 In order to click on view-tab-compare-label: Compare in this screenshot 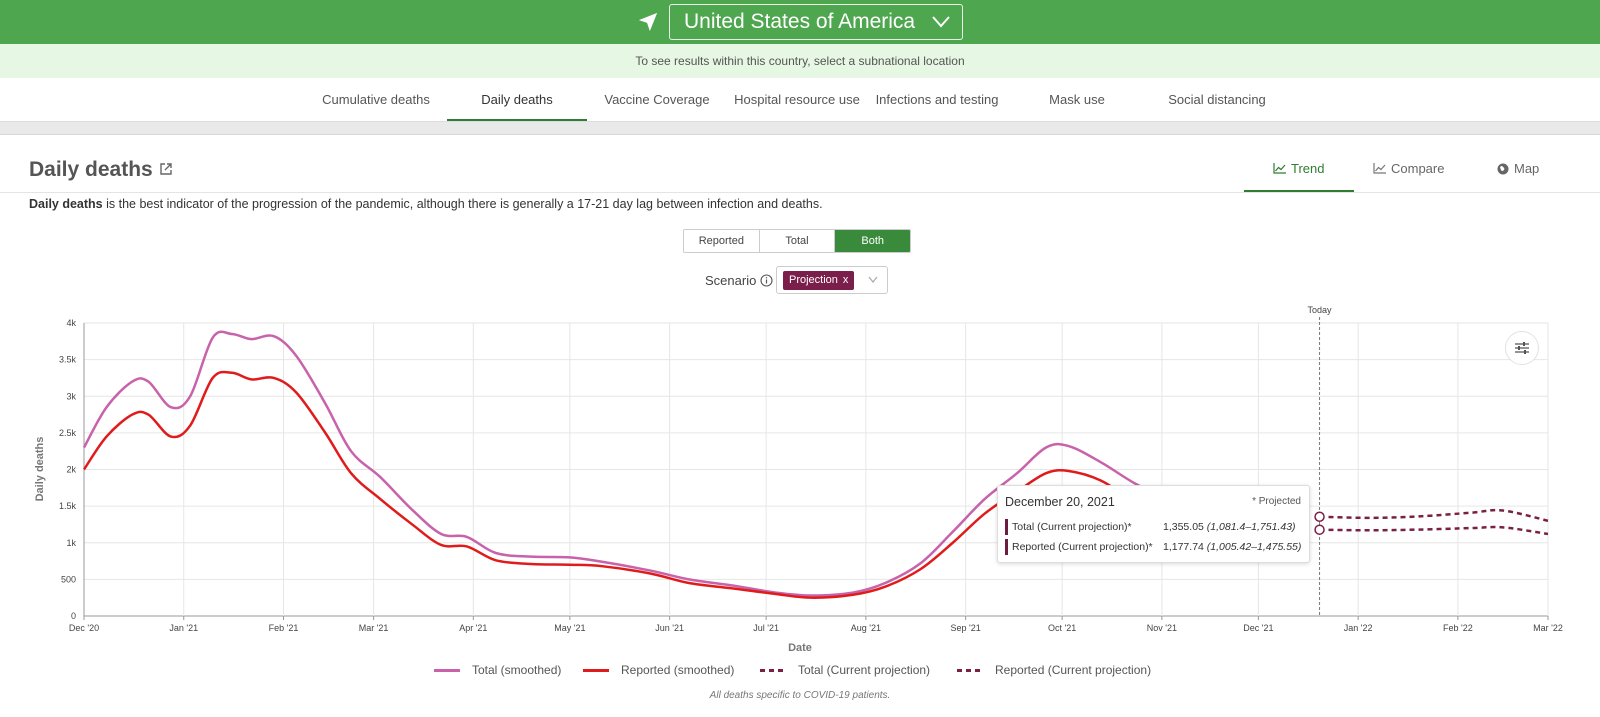, I will do `click(1418, 168)`.